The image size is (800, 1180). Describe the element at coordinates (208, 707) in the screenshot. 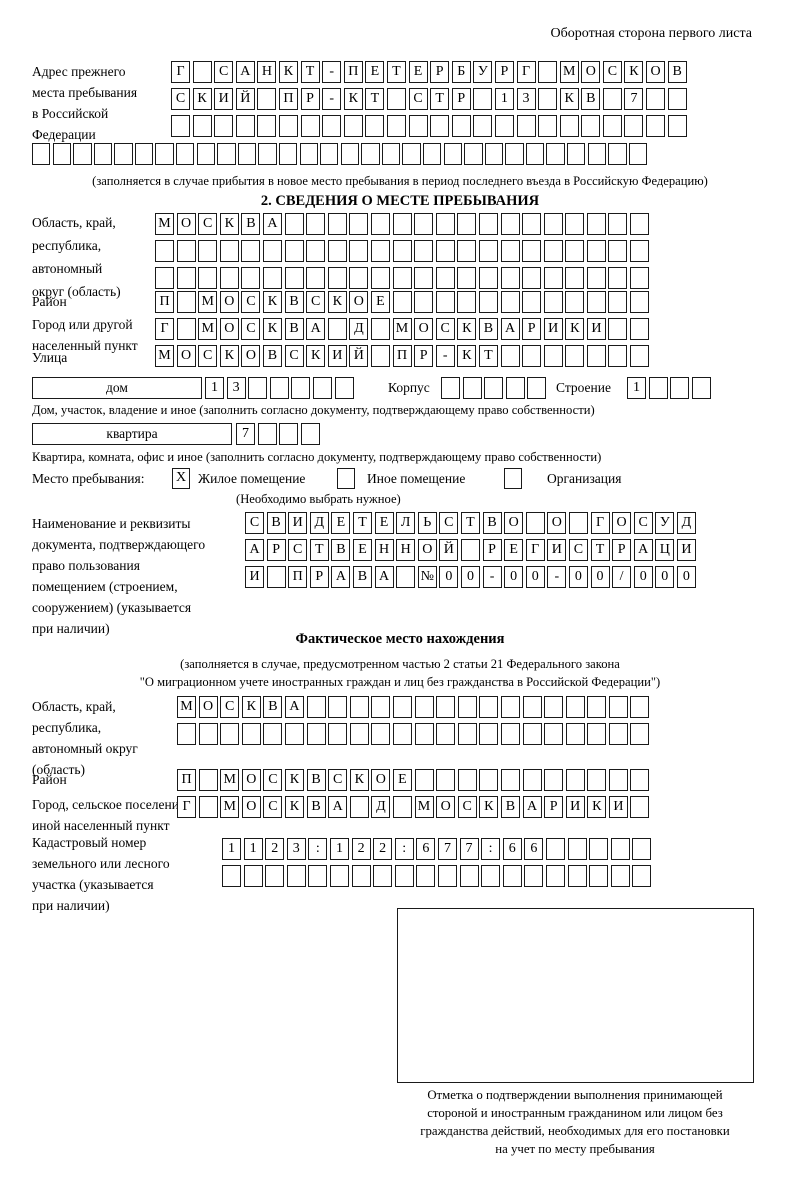

I see `actual-region-r1-cell-2: О` at that location.